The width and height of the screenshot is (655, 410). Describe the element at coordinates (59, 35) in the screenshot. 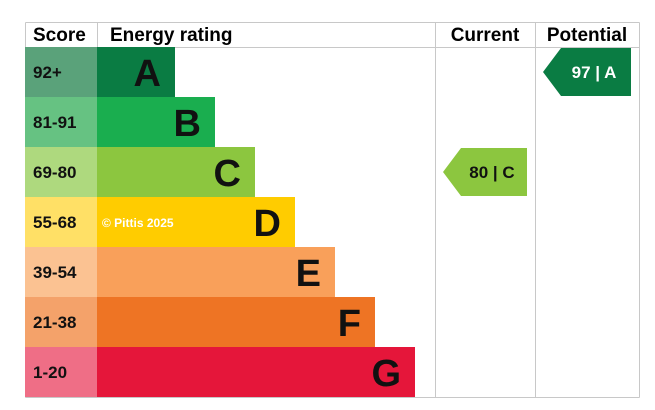

I see `header-score: Score` at that location.